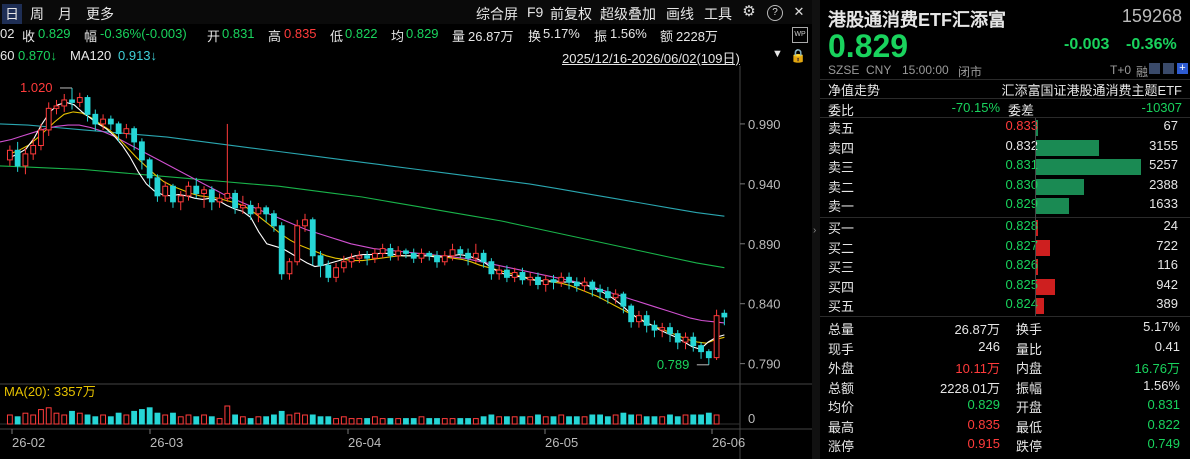  Describe the element at coordinates (1167, 303) in the screenshot. I see `buy-level-volume: 389` at that location.